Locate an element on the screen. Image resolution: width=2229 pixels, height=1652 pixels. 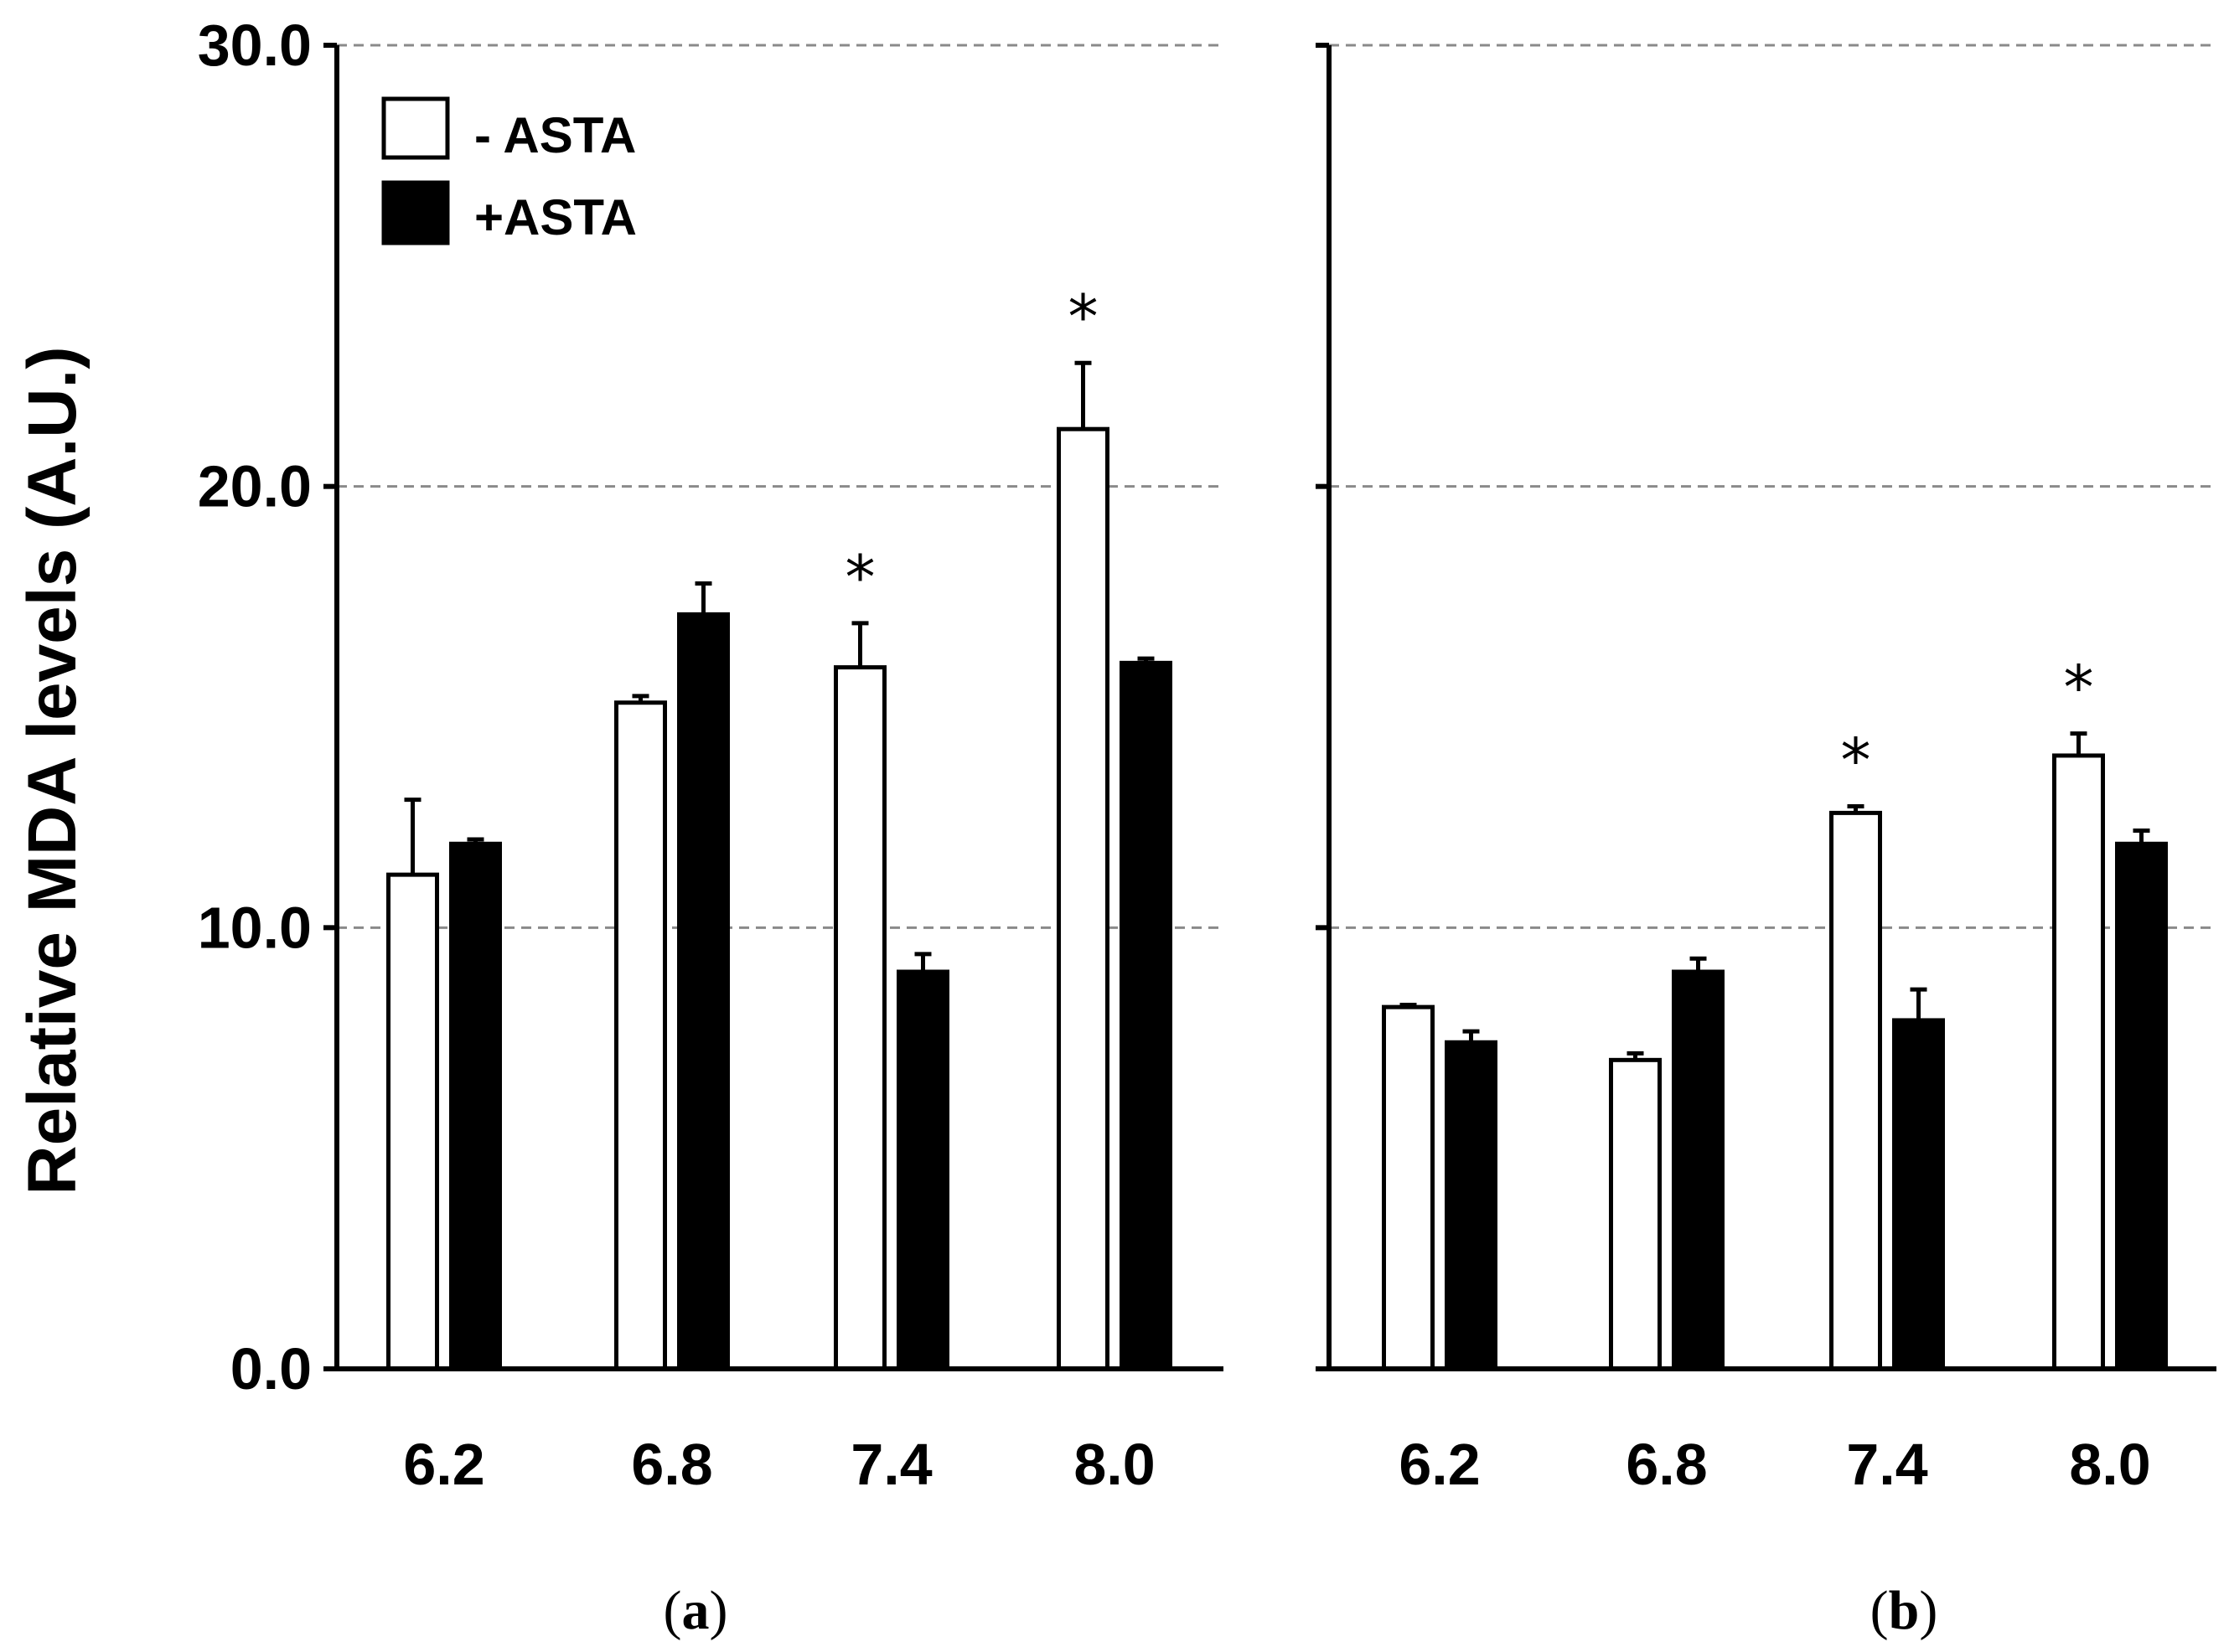
y-tick-label: 30.0 is located at coordinates (255, 45).